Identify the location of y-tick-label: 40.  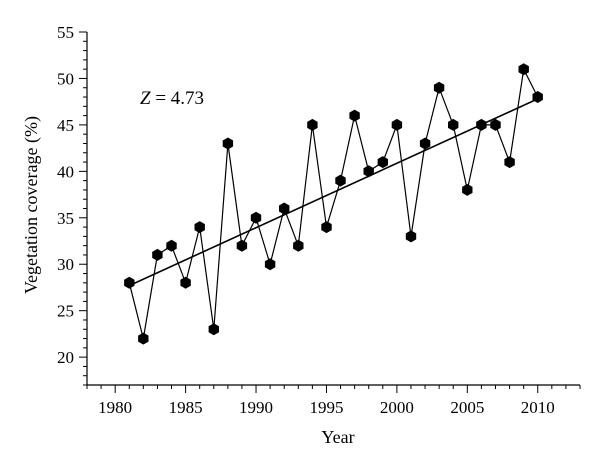
(65, 171).